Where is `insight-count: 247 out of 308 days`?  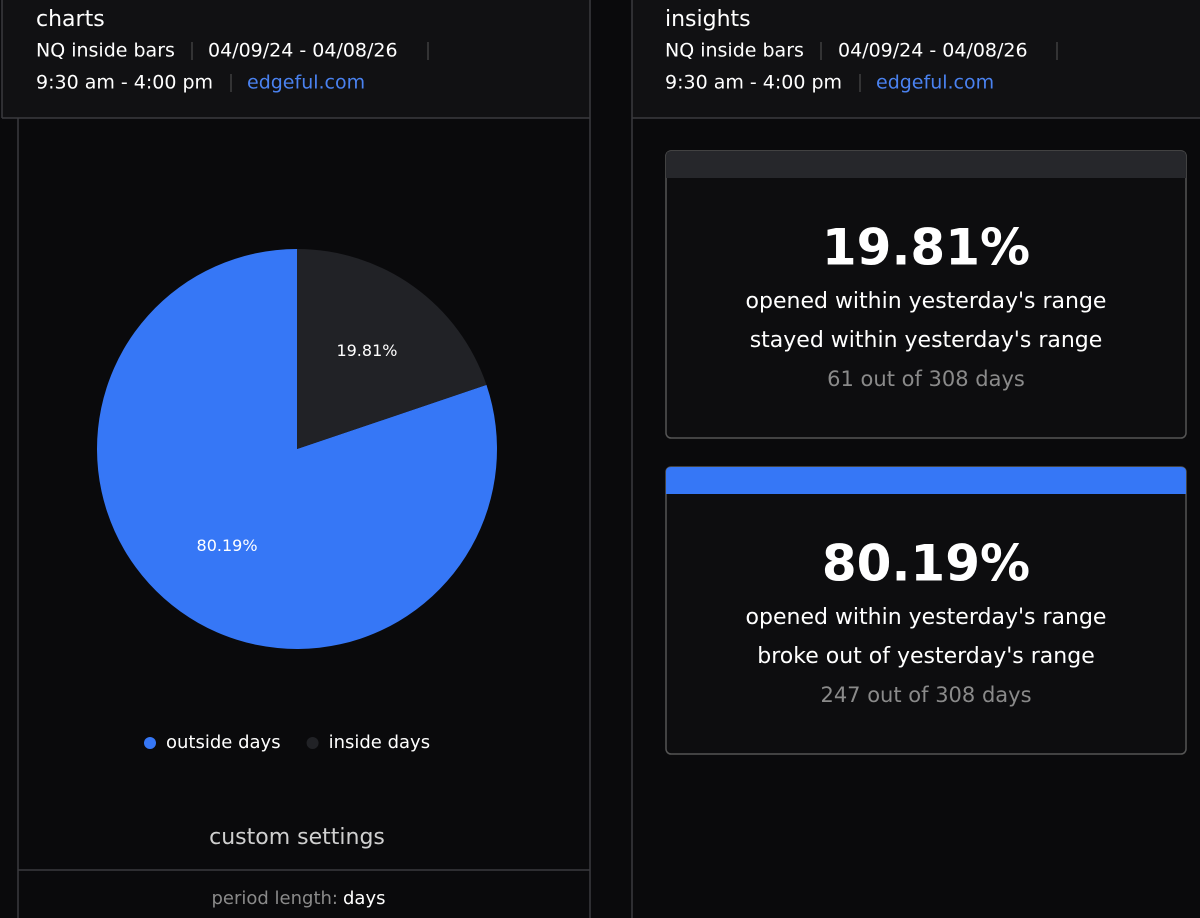 insight-count: 247 out of 308 days is located at coordinates (925, 695).